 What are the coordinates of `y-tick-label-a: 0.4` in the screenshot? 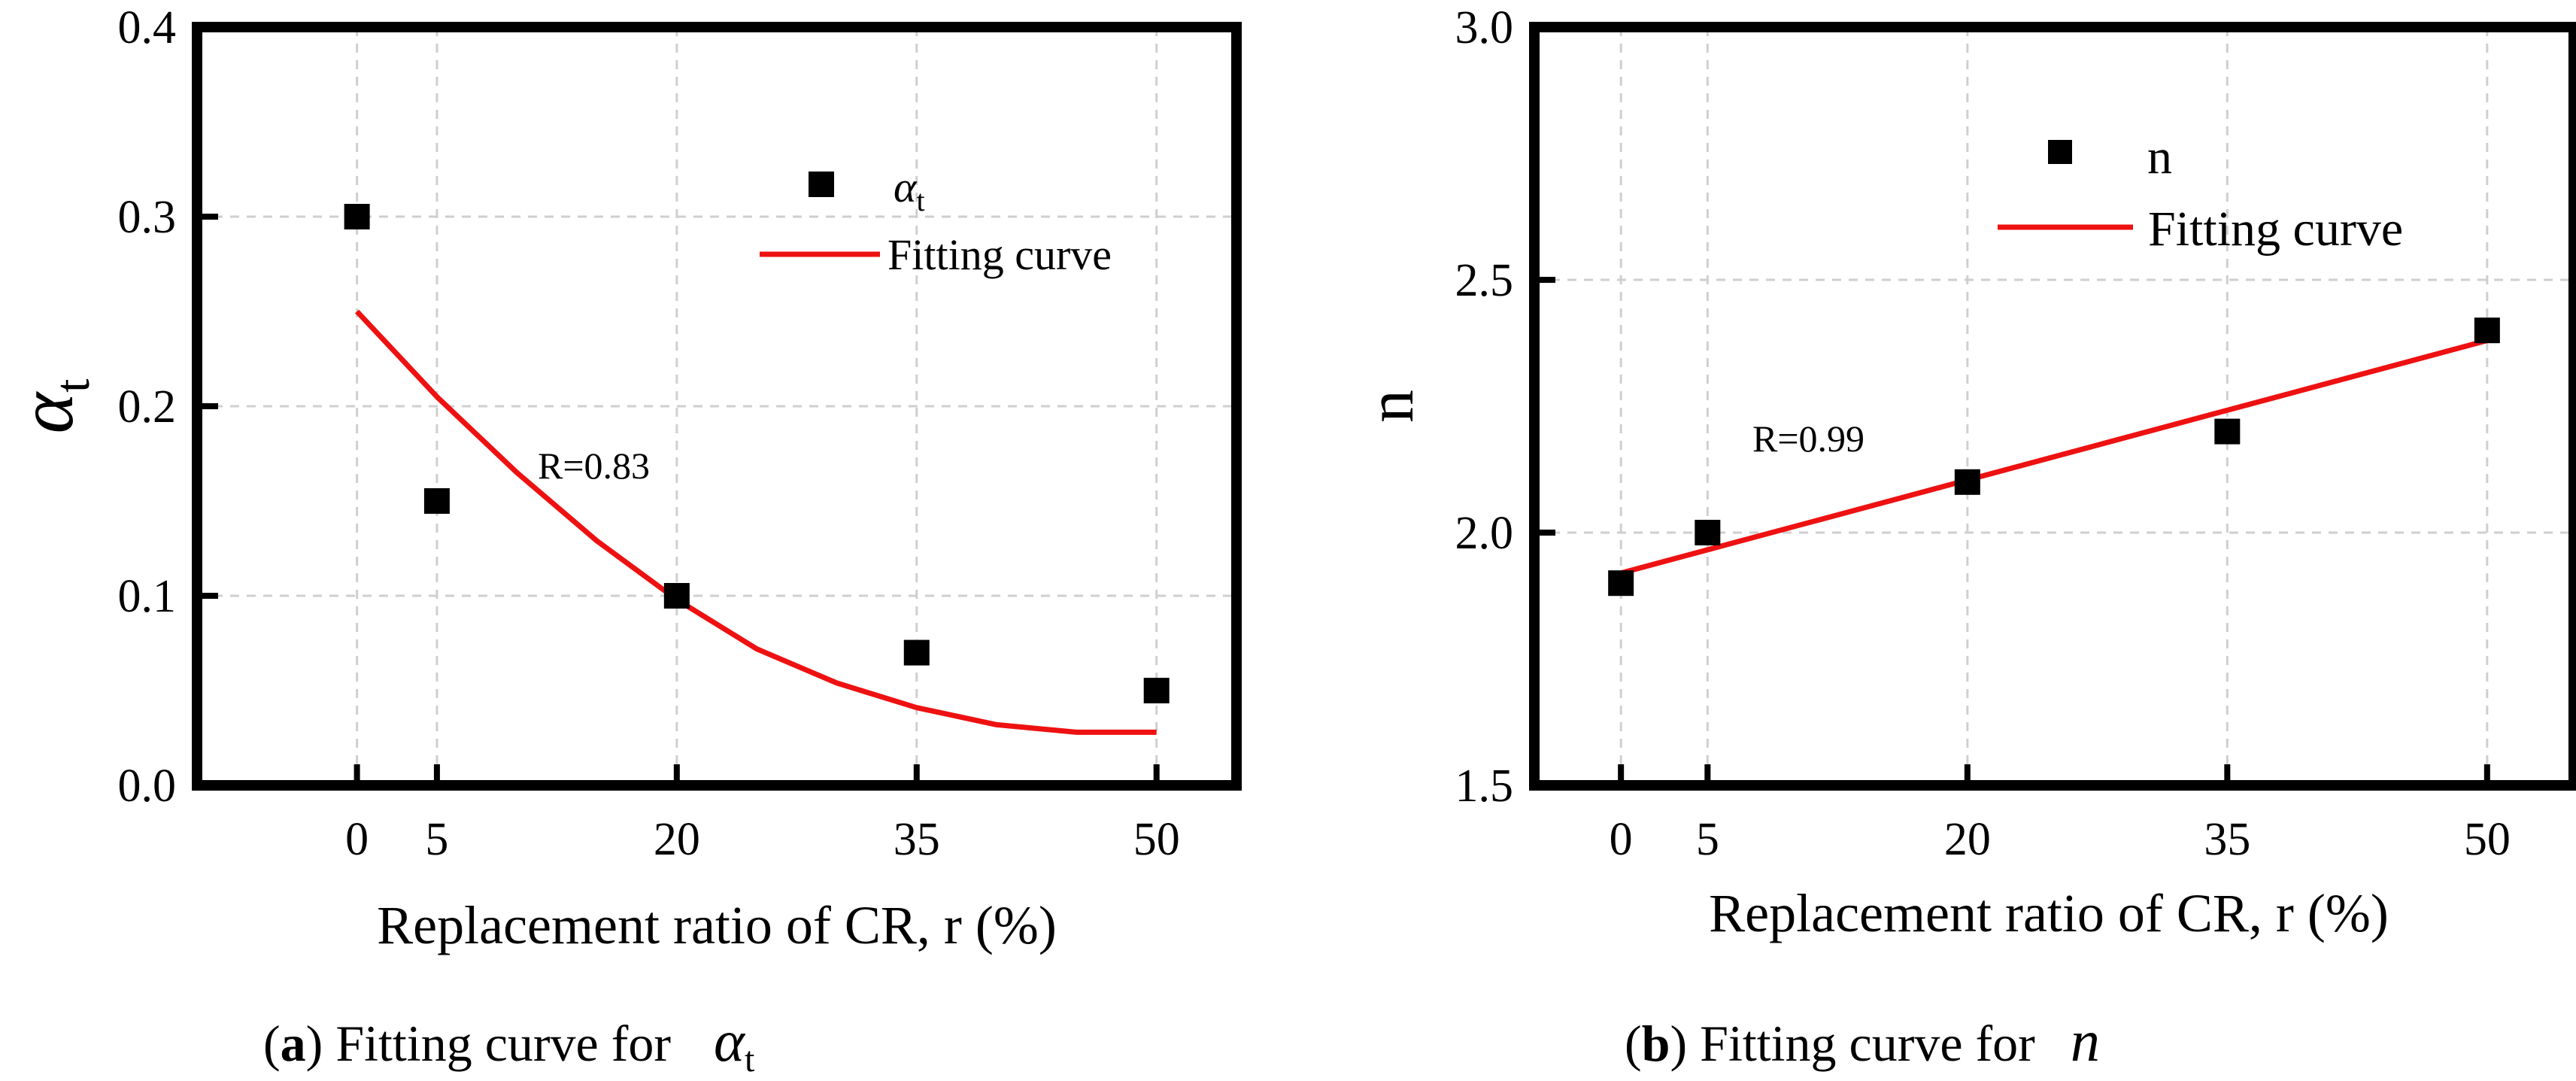 It's located at (147, 27).